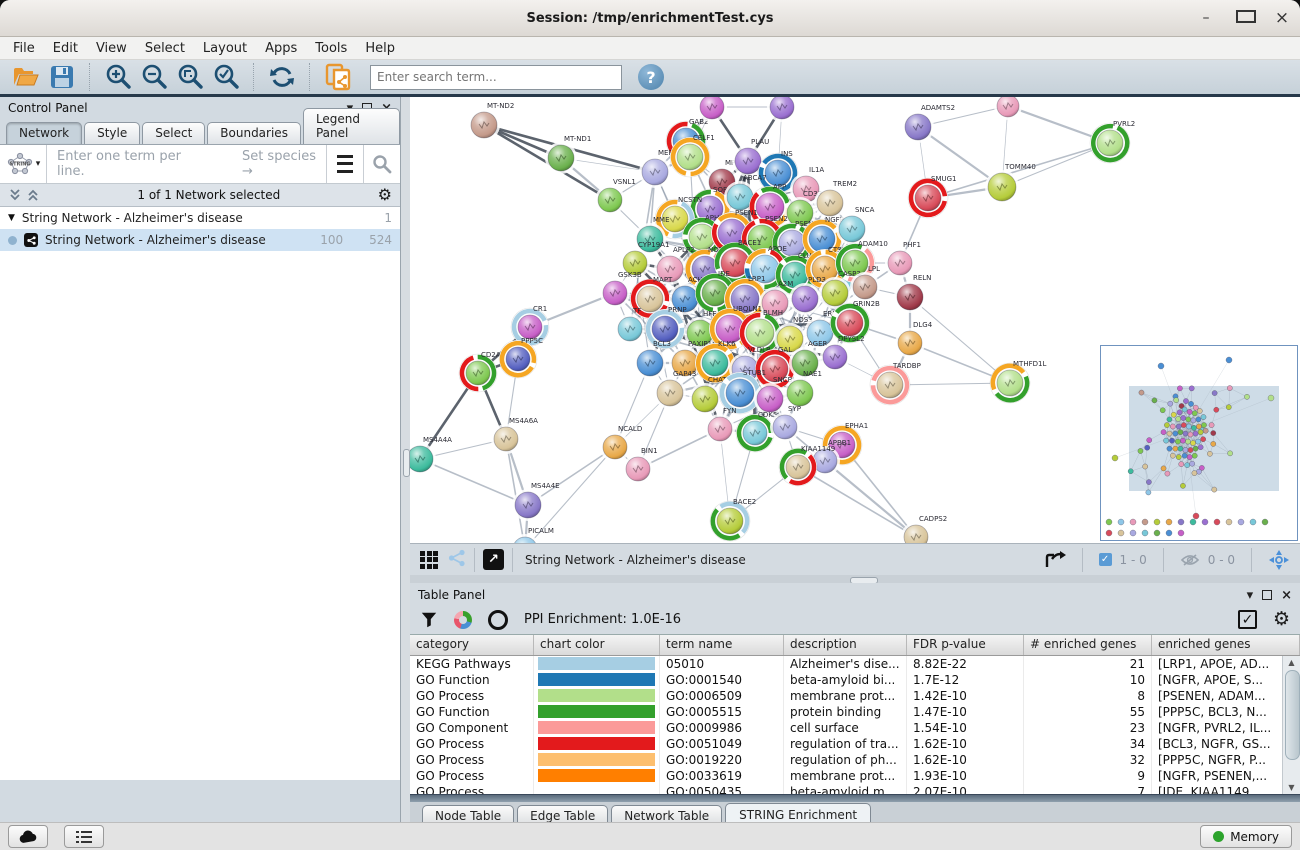 Image resolution: width=1300 pixels, height=850 pixels. Describe the element at coordinates (84, 836) in the screenshot. I see `task-list-button` at that location.